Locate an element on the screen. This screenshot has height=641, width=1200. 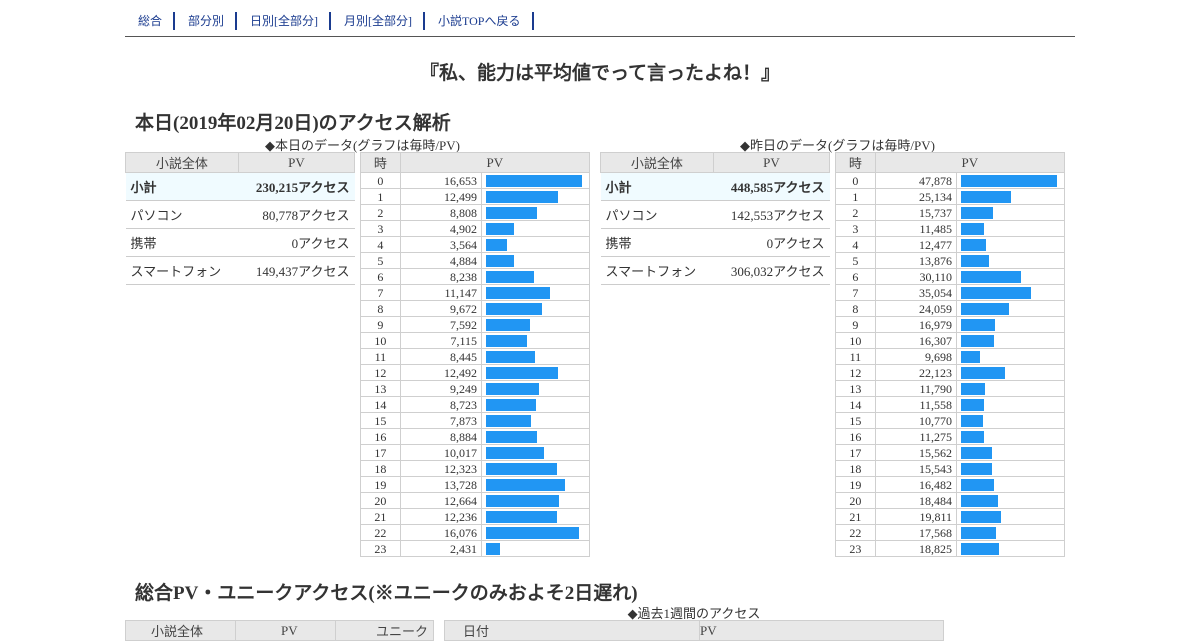
hour-row: 8 24,059 is located at coordinates (950, 308).